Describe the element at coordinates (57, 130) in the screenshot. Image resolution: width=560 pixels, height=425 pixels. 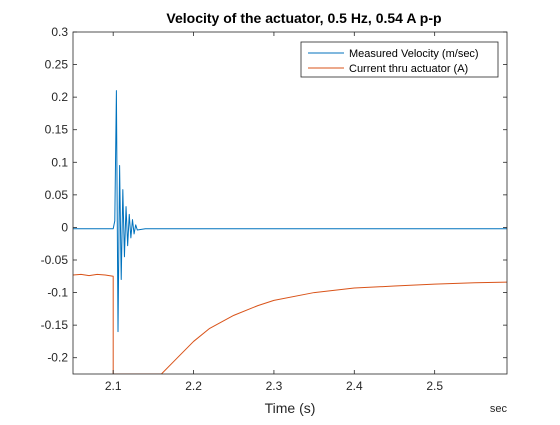
I see `y-tick-label: 0.15` at that location.